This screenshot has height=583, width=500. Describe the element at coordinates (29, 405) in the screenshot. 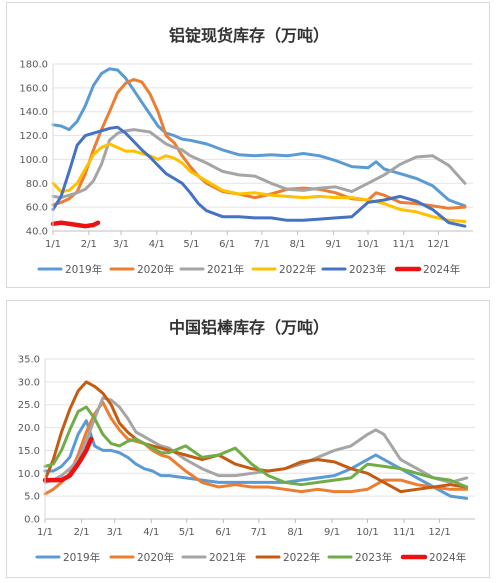

I see `y-tick-label: 25.0` at that location.